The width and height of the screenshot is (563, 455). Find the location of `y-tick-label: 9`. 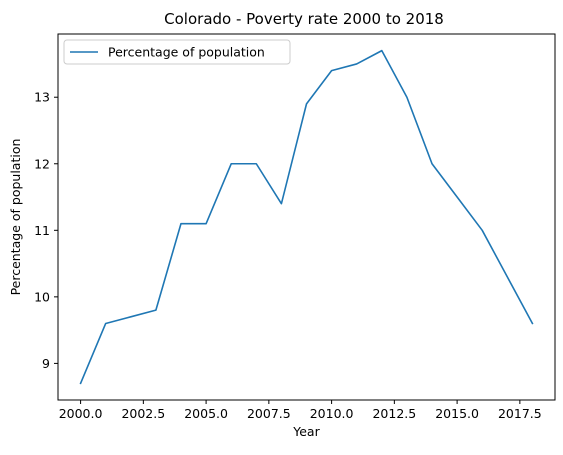

y-tick-label: 9 is located at coordinates (46, 363).